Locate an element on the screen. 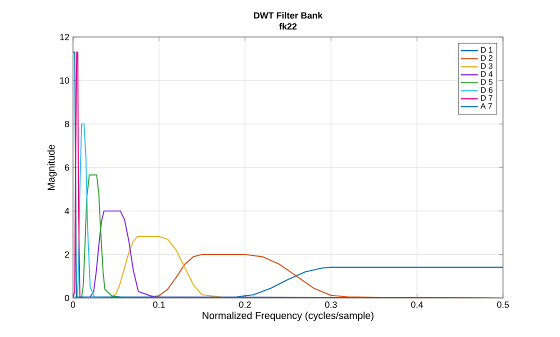 Image resolution: width=560 pixels, height=337 pixels. chart-subtitle: fk22 is located at coordinates (288, 26).